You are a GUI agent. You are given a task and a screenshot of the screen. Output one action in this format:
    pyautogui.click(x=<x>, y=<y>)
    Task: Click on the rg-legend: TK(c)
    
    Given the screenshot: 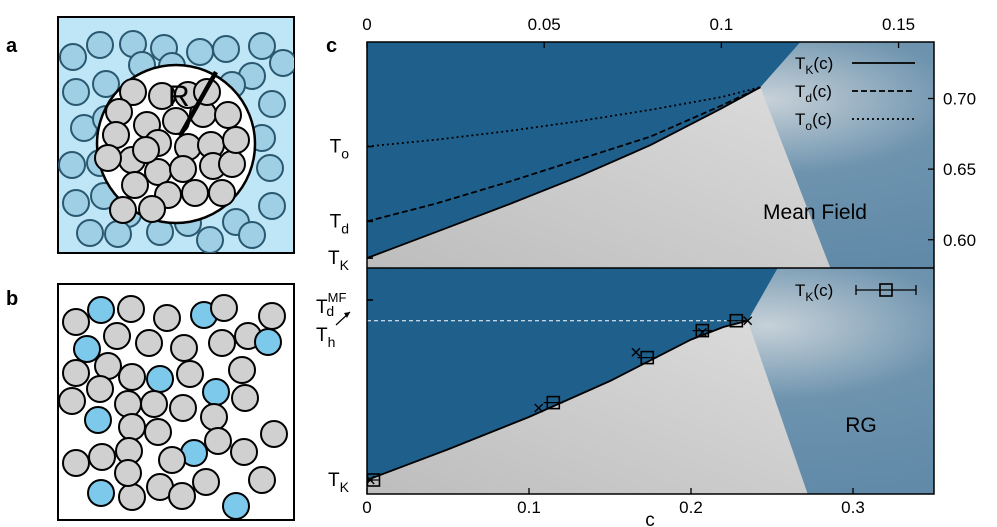 What is the action you would take?
    pyautogui.click(x=856, y=292)
    